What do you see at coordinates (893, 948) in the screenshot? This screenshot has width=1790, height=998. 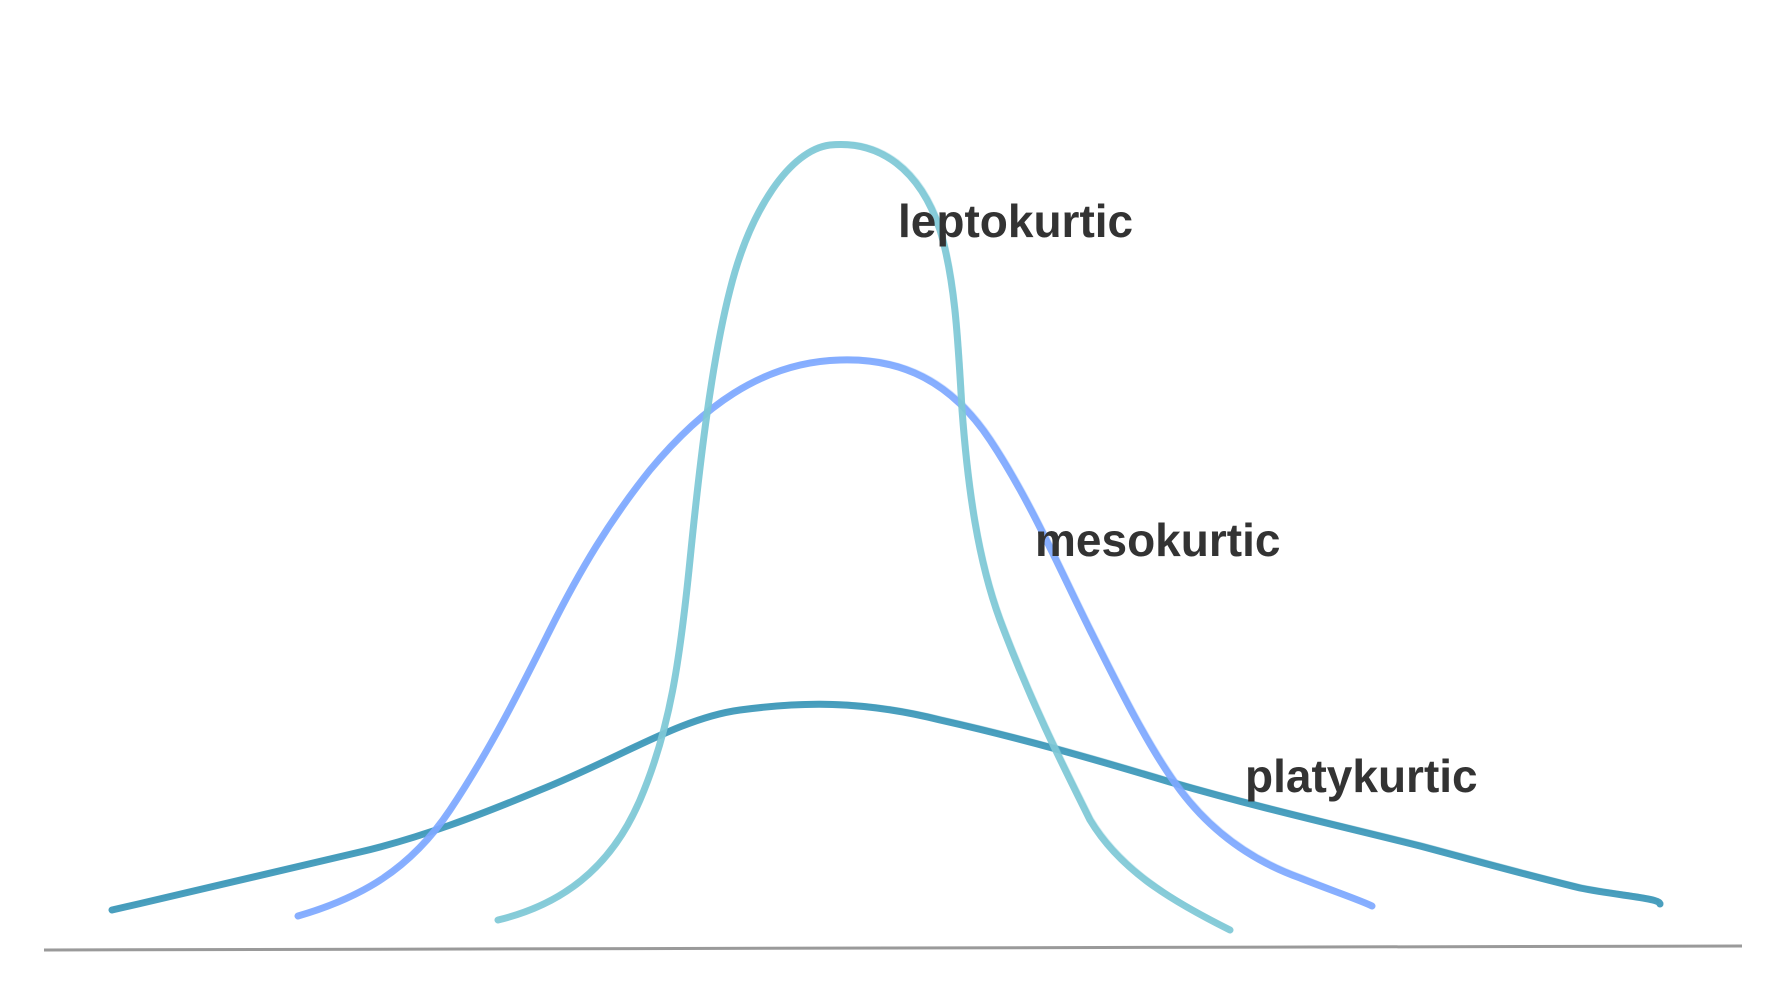 I see `baseline-axis` at bounding box center [893, 948].